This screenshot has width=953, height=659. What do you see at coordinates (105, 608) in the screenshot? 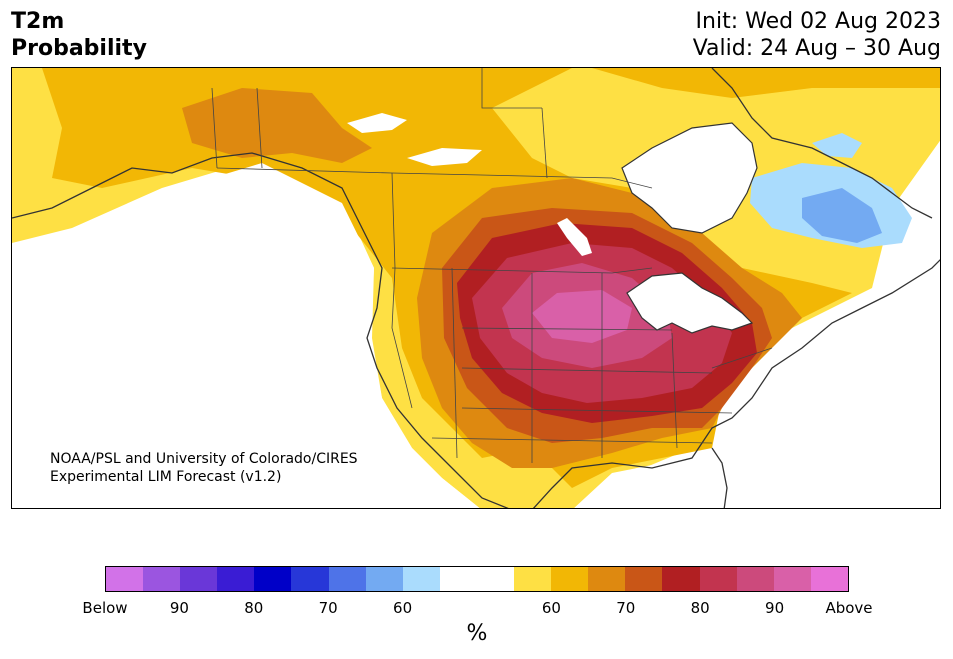
I see `colorbar-tick-label: Below` at bounding box center [105, 608].